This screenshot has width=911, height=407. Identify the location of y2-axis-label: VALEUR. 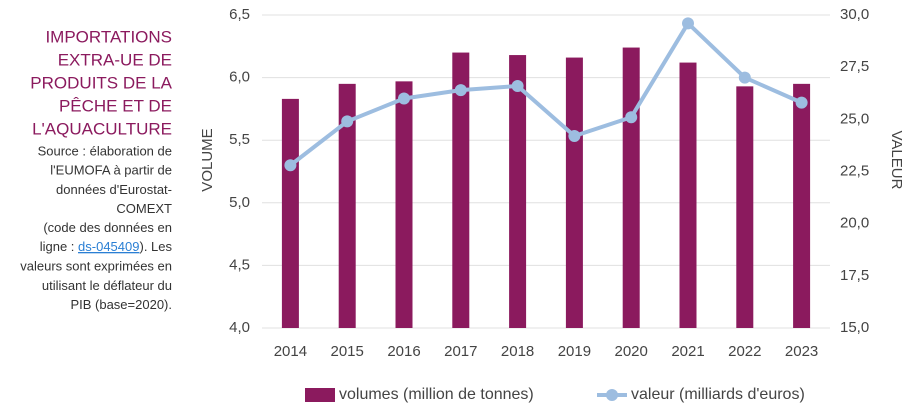
(896, 160).